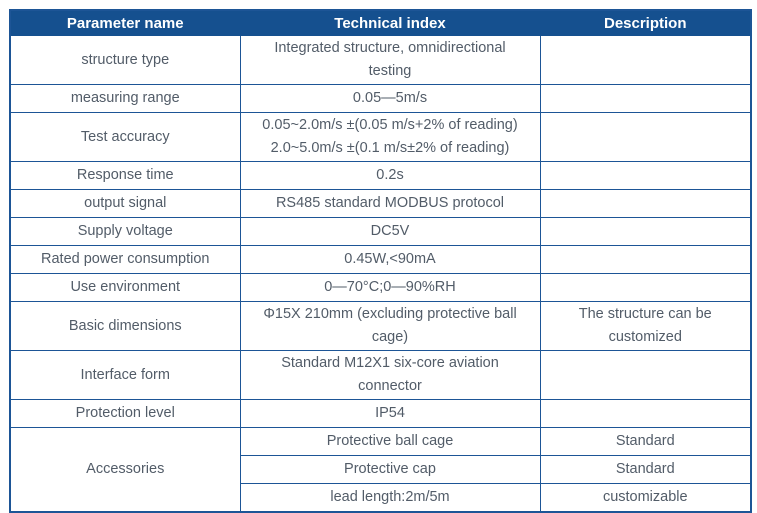  What do you see at coordinates (390, 413) in the screenshot?
I see `cell-index: IP54` at bounding box center [390, 413].